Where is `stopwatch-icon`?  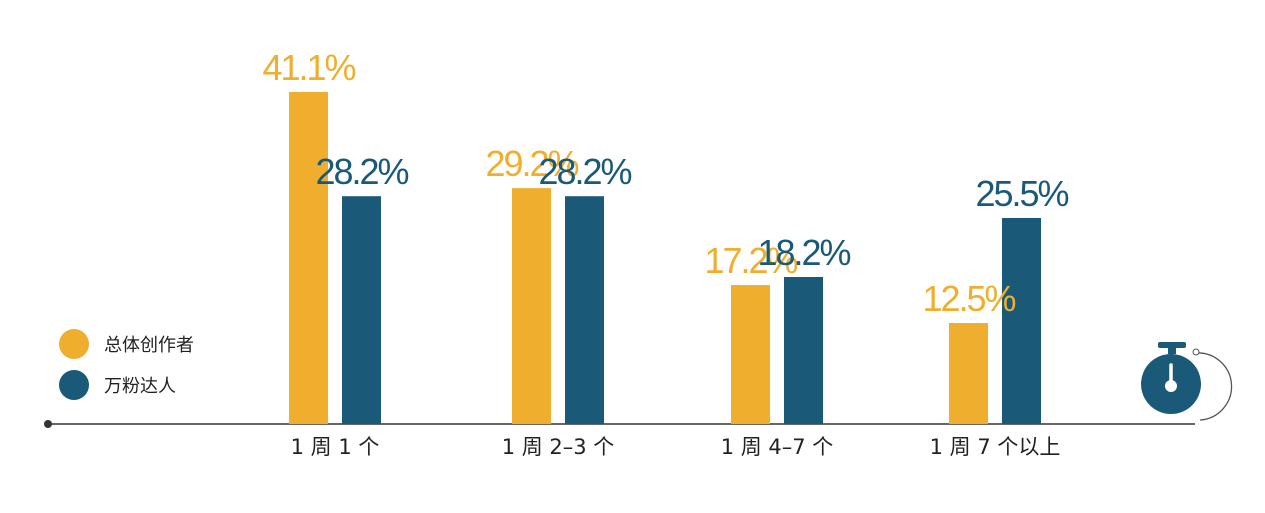
stopwatch-icon is located at coordinates (1187, 381).